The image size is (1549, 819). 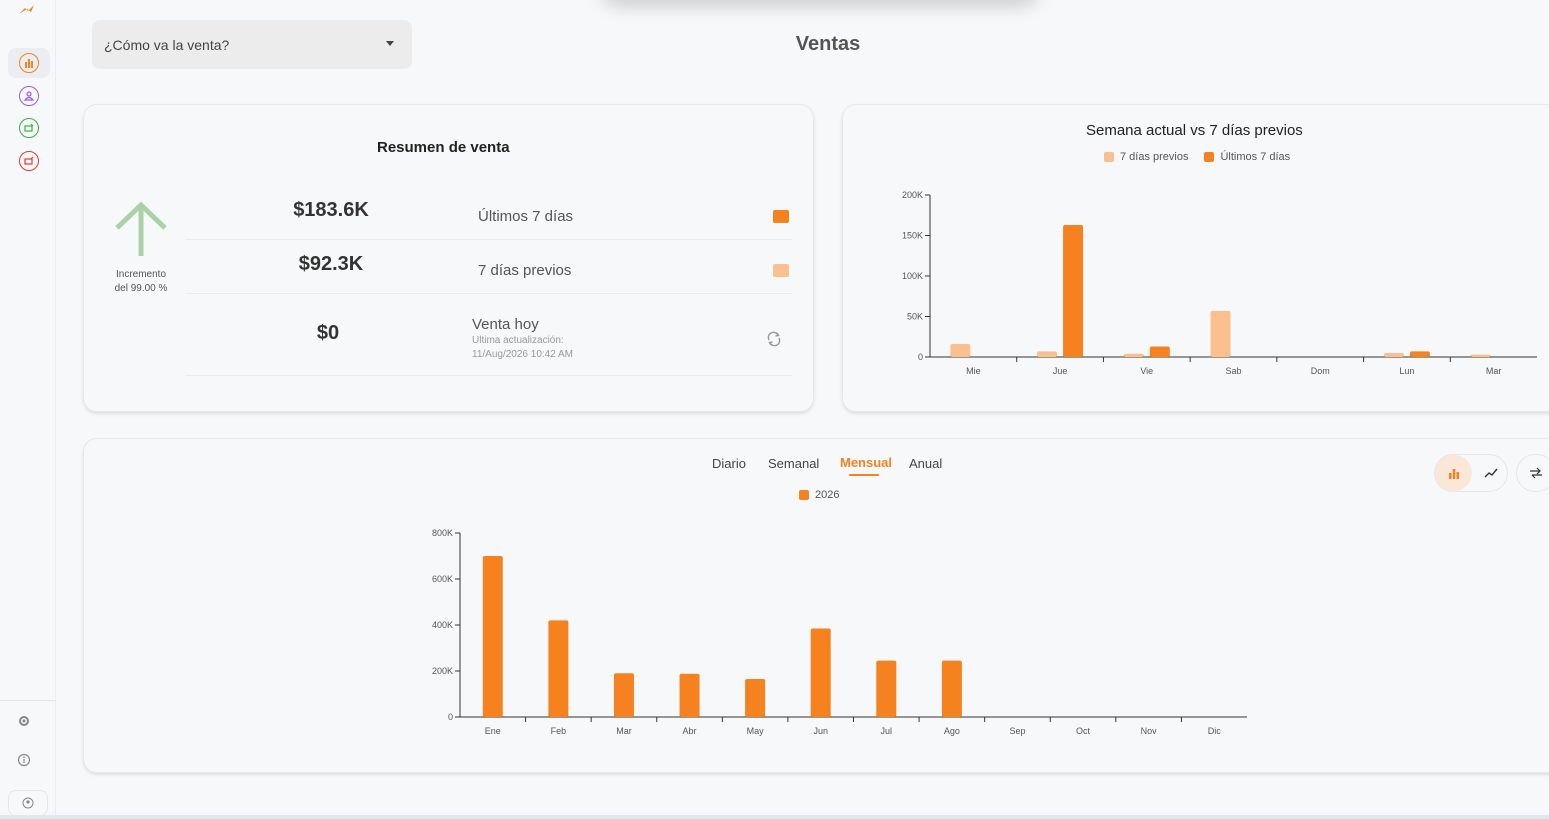 I want to click on legend-swatch-2026, so click(x=804, y=495).